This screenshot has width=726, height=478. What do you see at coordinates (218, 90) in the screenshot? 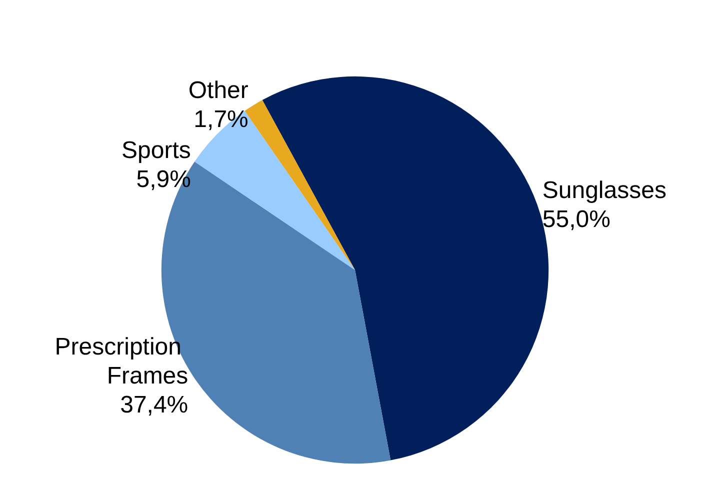
I see `slice-label: Other` at bounding box center [218, 90].